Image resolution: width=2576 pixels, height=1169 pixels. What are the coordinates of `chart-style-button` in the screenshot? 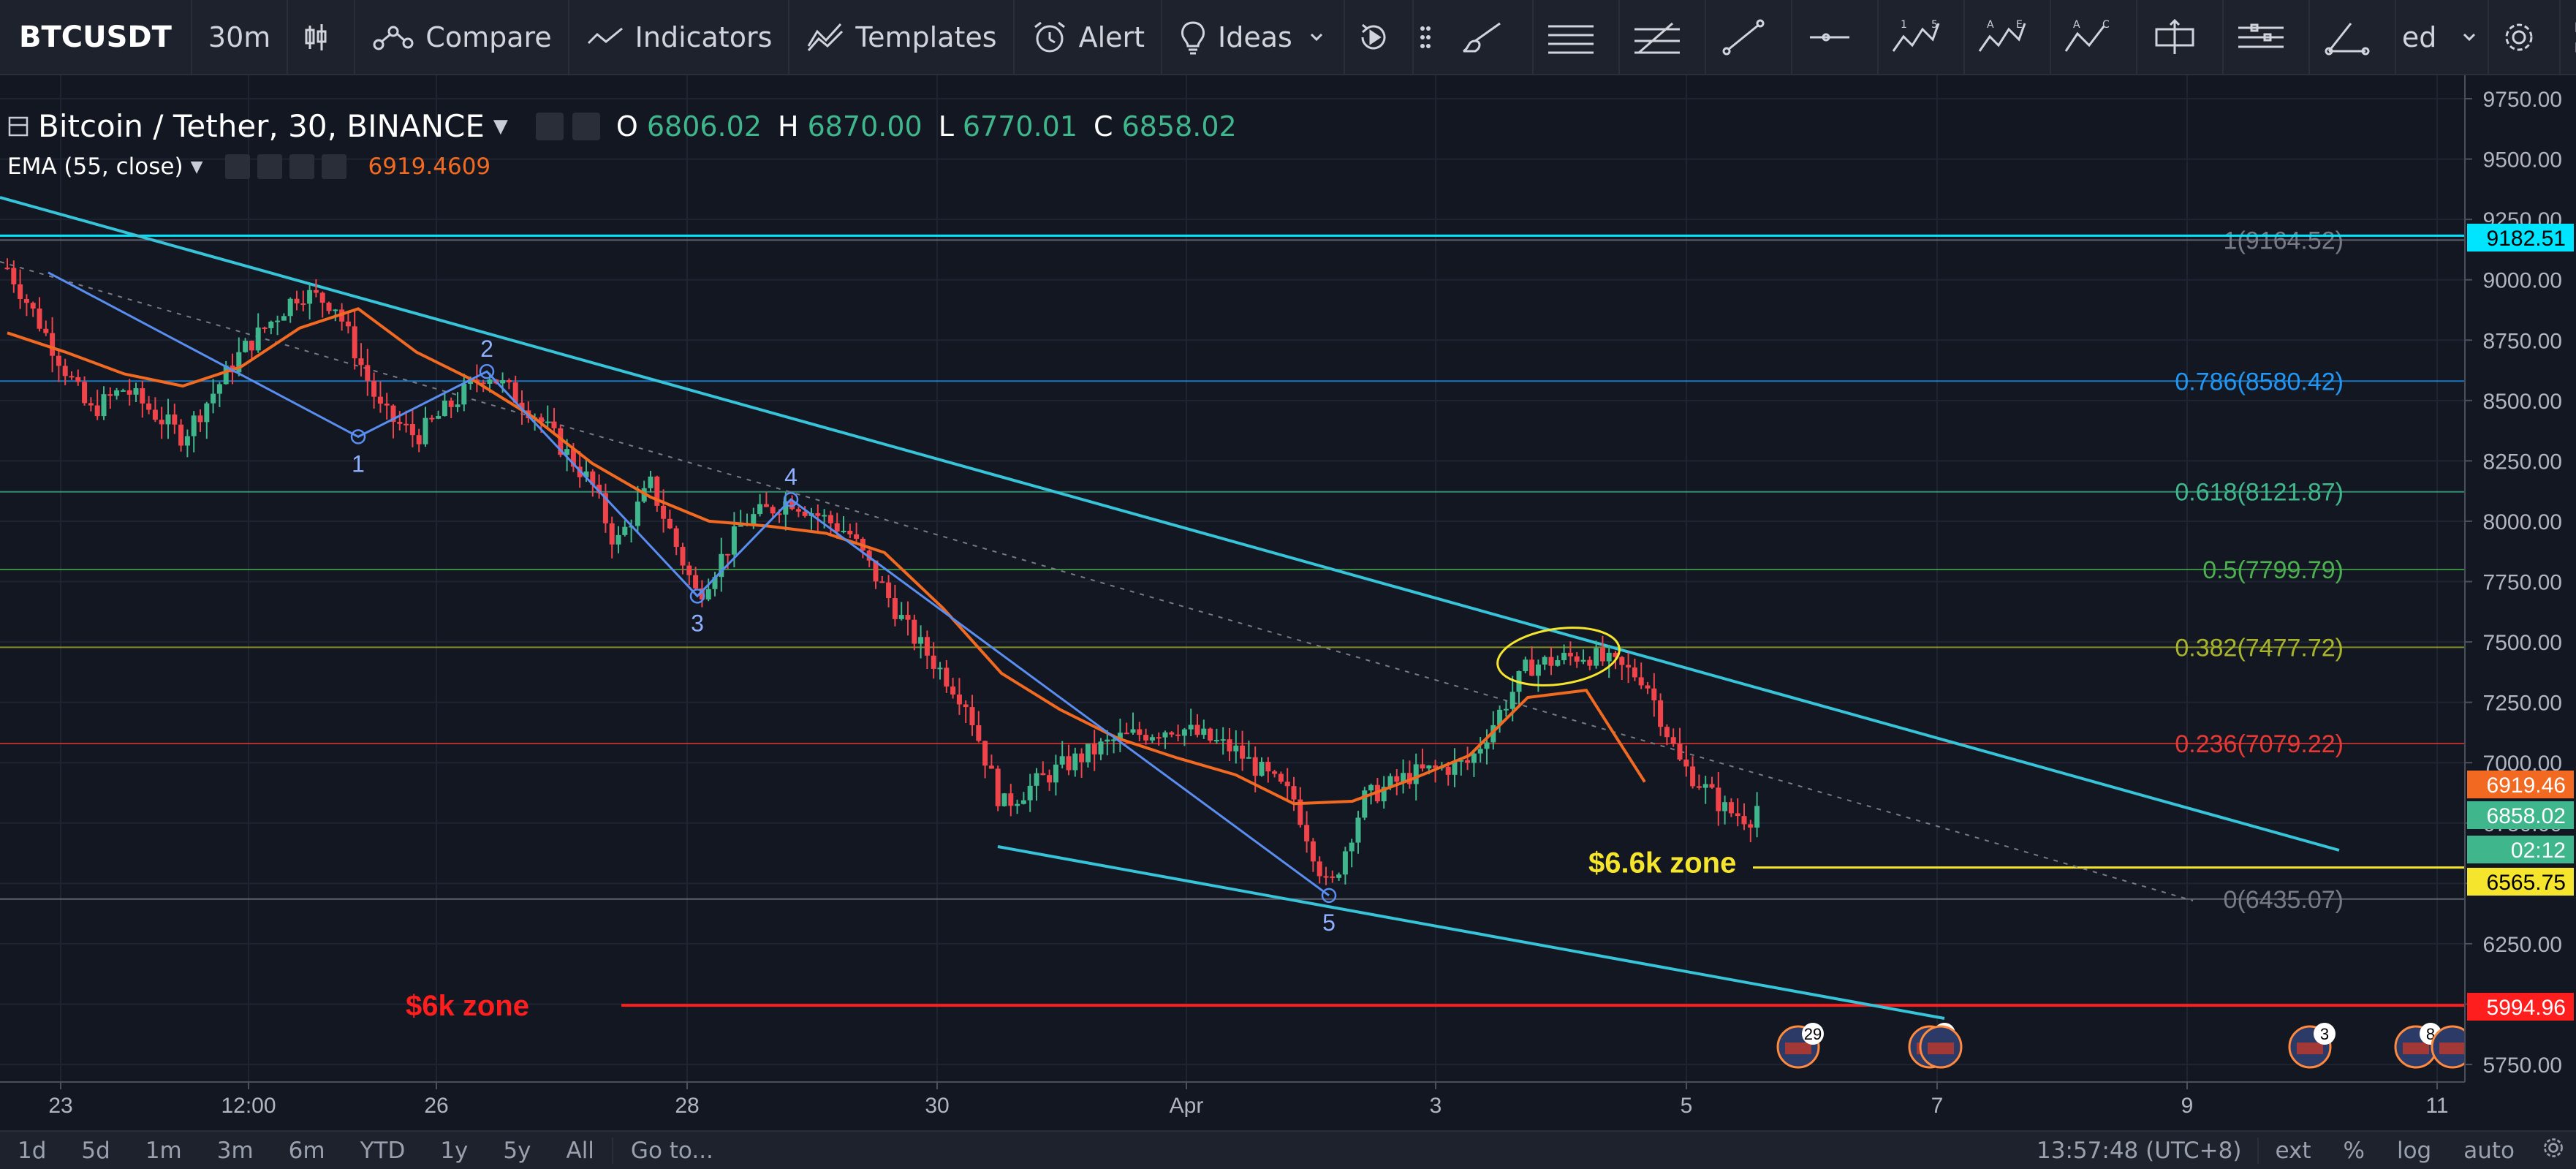 It's located at (322, 37).